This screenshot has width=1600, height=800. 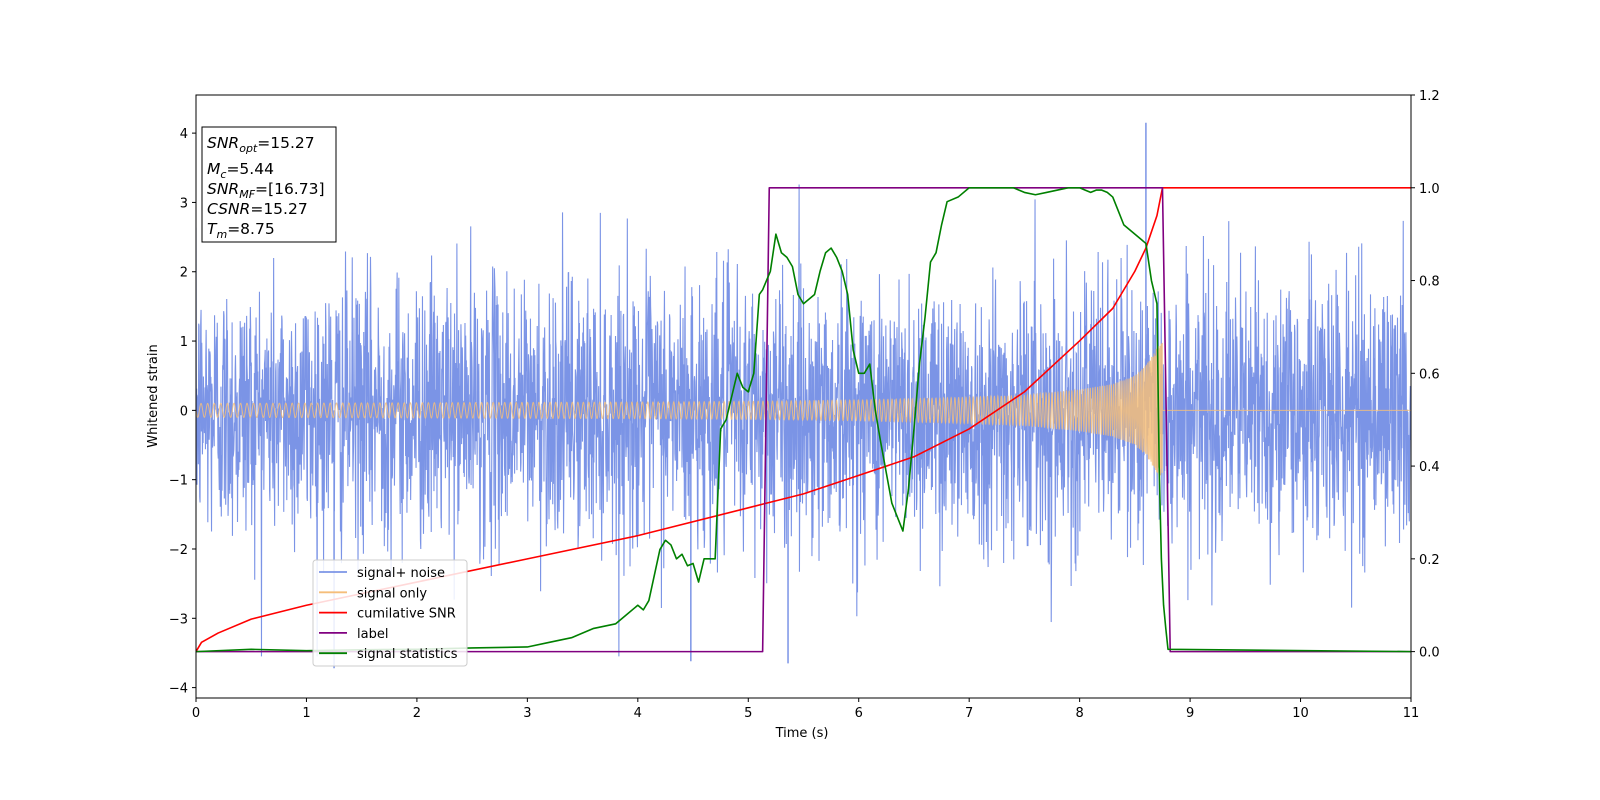 What do you see at coordinates (184, 273) in the screenshot?
I see `y-left-tick-label: 2` at bounding box center [184, 273].